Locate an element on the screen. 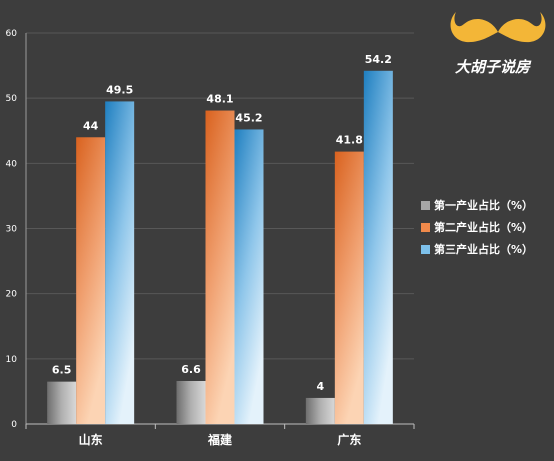 The height and width of the screenshot is (461, 554). data-label: 49.5 is located at coordinates (119, 89).